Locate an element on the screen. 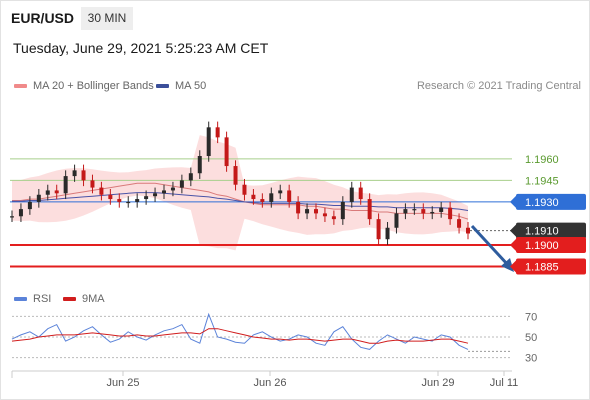 This screenshot has height=400, width=590. rsi-ma-swatch-icon is located at coordinates (69, 299).